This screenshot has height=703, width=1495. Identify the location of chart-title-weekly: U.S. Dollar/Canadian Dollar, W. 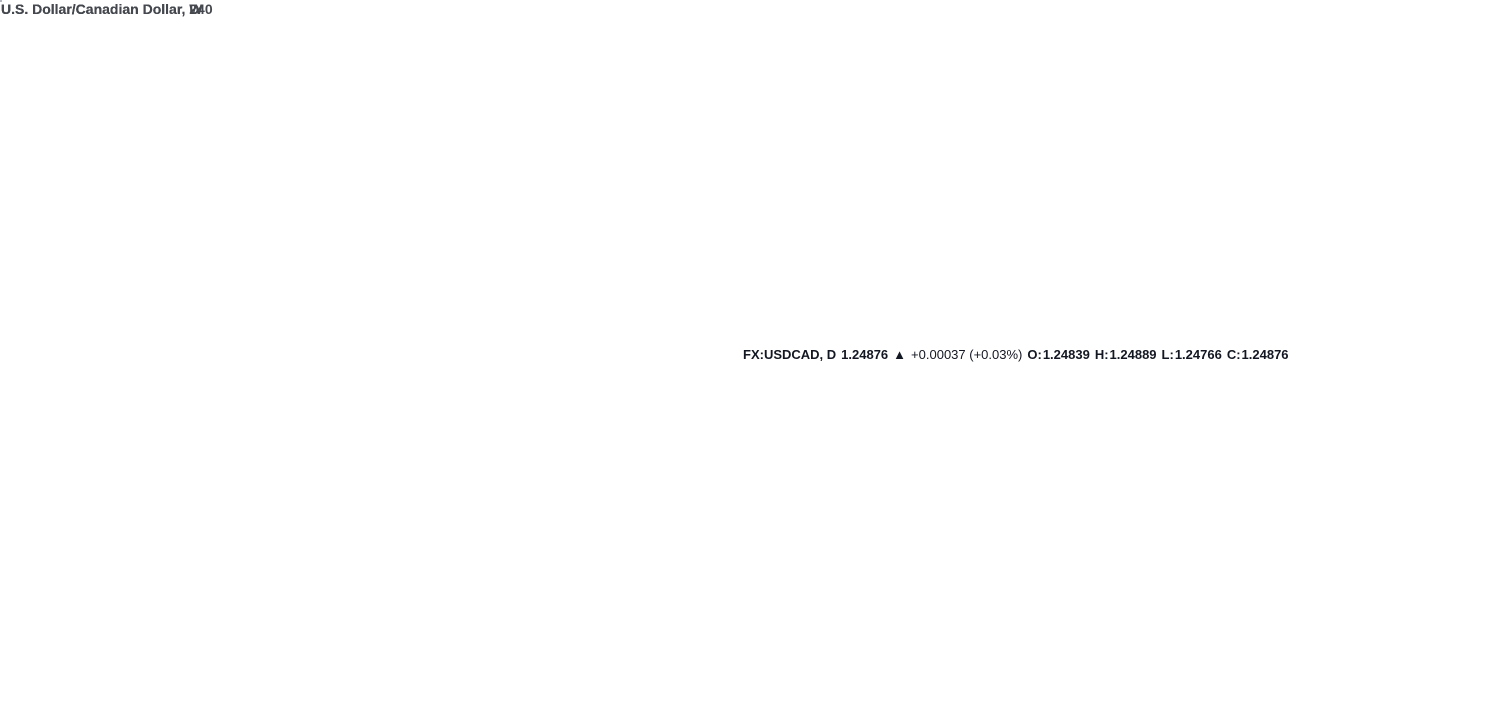
(102, 9).